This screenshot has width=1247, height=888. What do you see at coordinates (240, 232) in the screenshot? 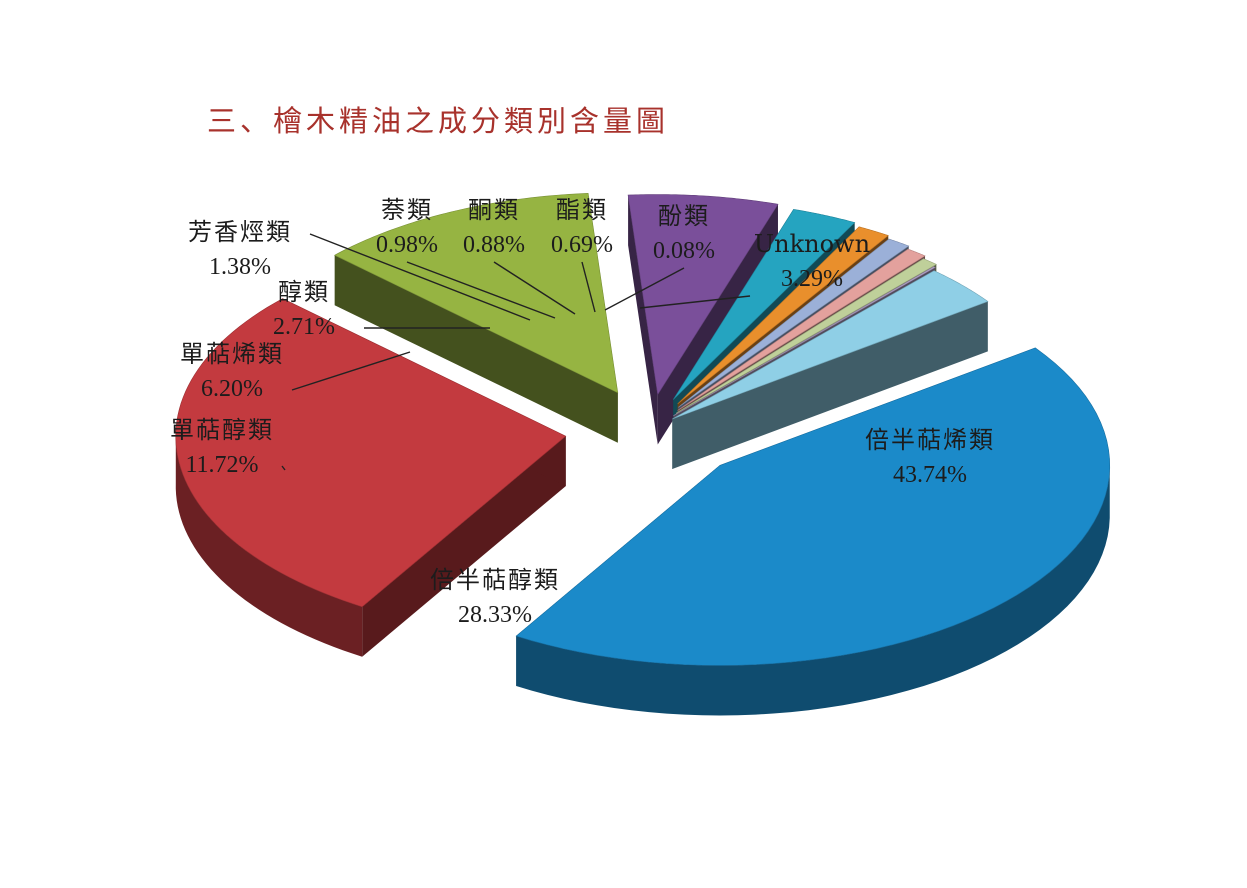
I see `slice-name: 芳香烴類` at bounding box center [240, 232].